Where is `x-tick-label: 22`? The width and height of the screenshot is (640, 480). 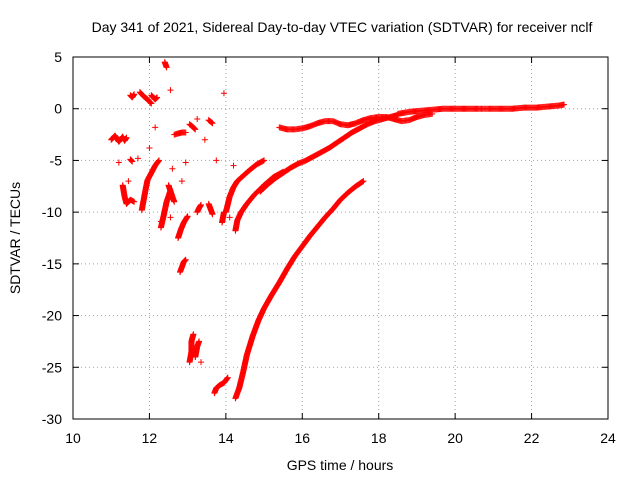
x-tick-label: 22 is located at coordinates (532, 438).